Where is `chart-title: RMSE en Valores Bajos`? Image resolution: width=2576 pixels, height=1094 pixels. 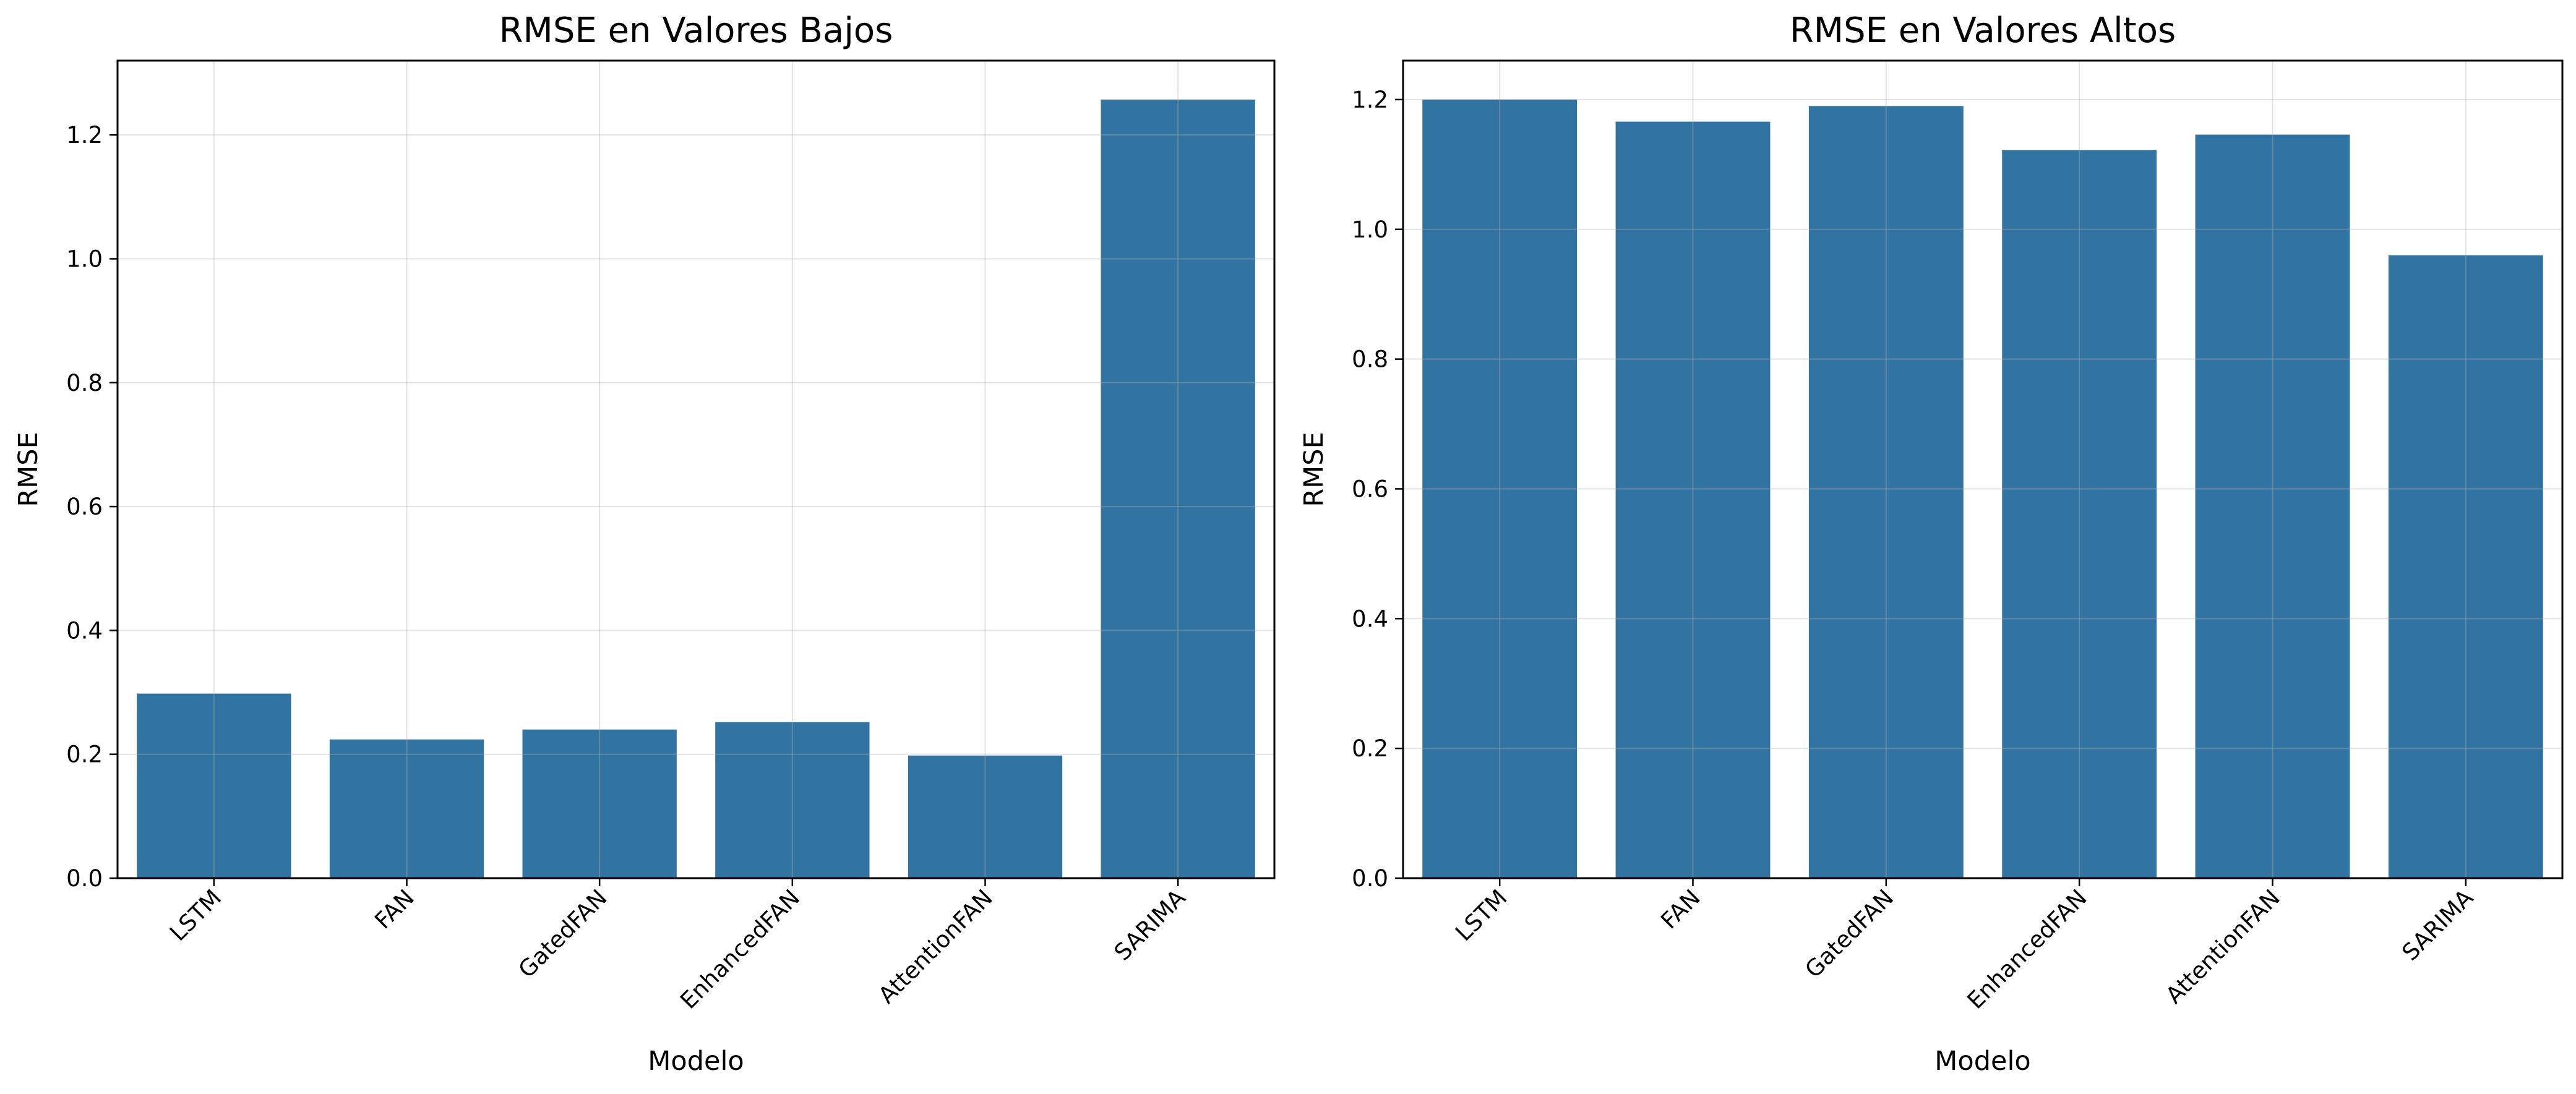
chart-title: RMSE en Valores Bajos is located at coordinates (696, 31).